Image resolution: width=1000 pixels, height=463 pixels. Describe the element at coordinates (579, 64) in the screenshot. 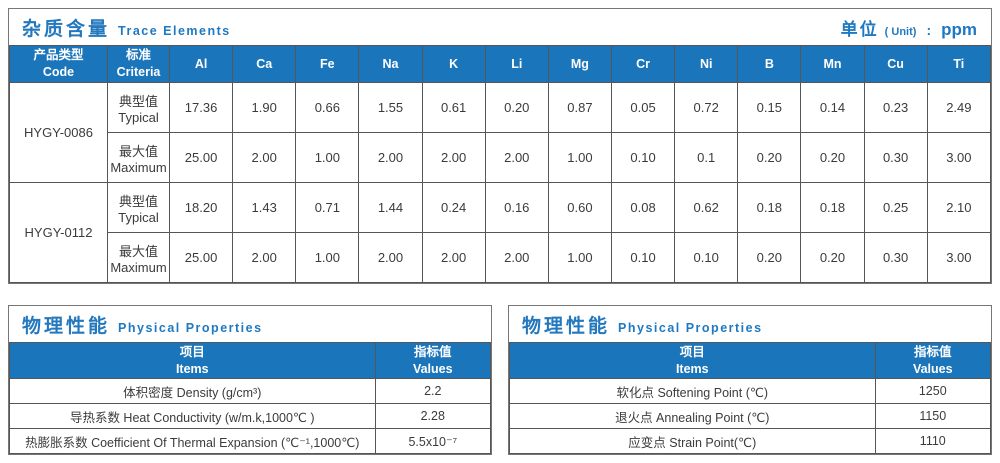

I see `col-header-element: Mg` at that location.